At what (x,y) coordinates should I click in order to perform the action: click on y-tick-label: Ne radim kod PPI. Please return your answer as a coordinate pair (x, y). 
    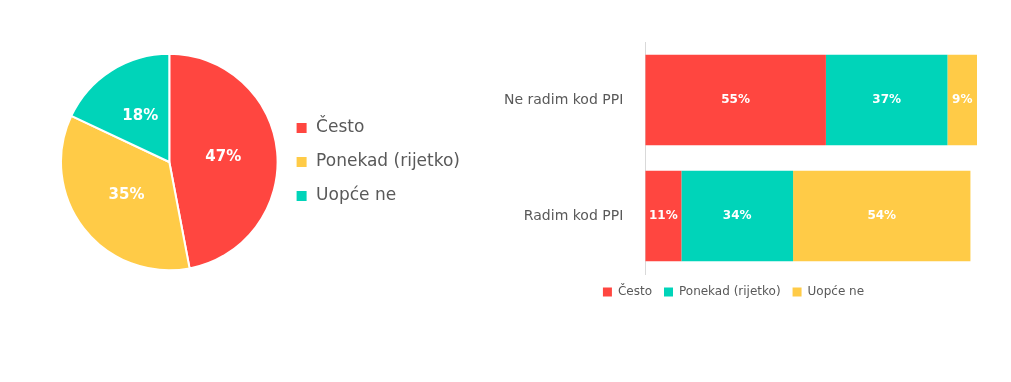
    Looking at the image, I should click on (563, 98).